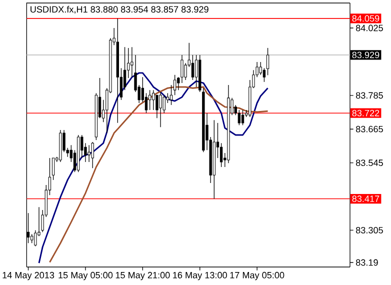 Image resolution: width=391 pixels, height=285 pixels. I want to click on x-tick-label: 15 May 05:00, so click(85, 276).